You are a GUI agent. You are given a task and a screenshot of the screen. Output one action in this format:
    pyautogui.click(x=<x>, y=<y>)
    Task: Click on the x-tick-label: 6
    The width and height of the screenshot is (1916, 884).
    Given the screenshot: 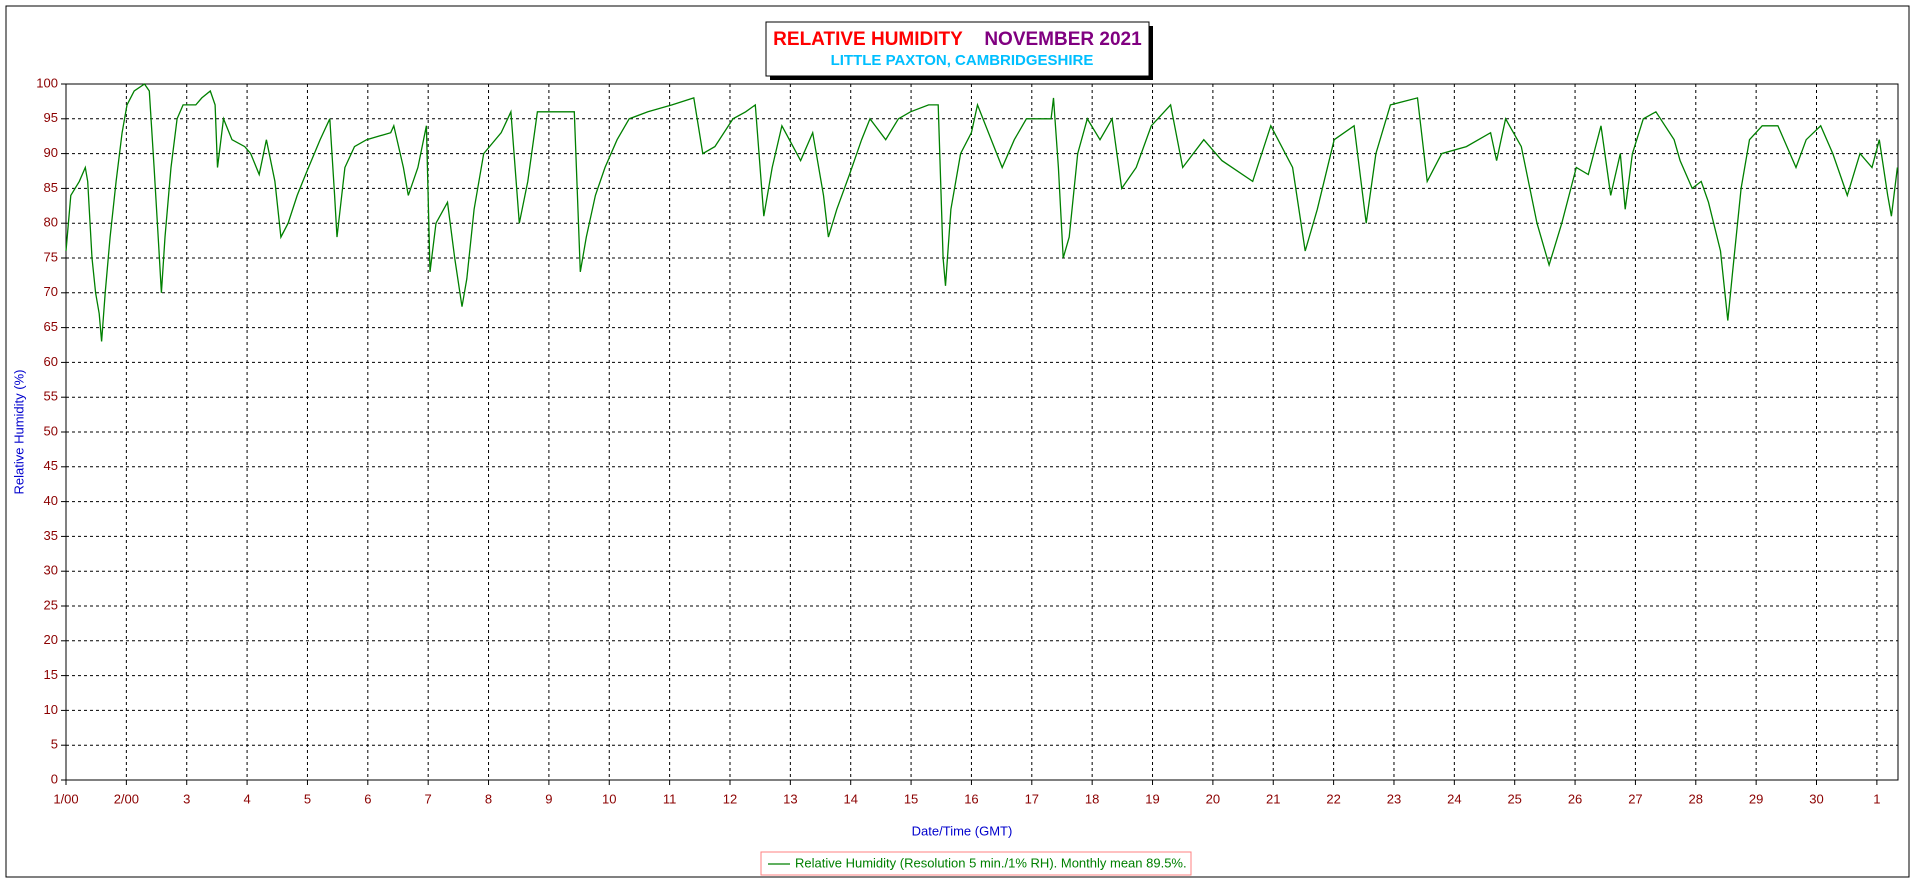 What is the action you would take?
    pyautogui.click(x=367, y=798)
    